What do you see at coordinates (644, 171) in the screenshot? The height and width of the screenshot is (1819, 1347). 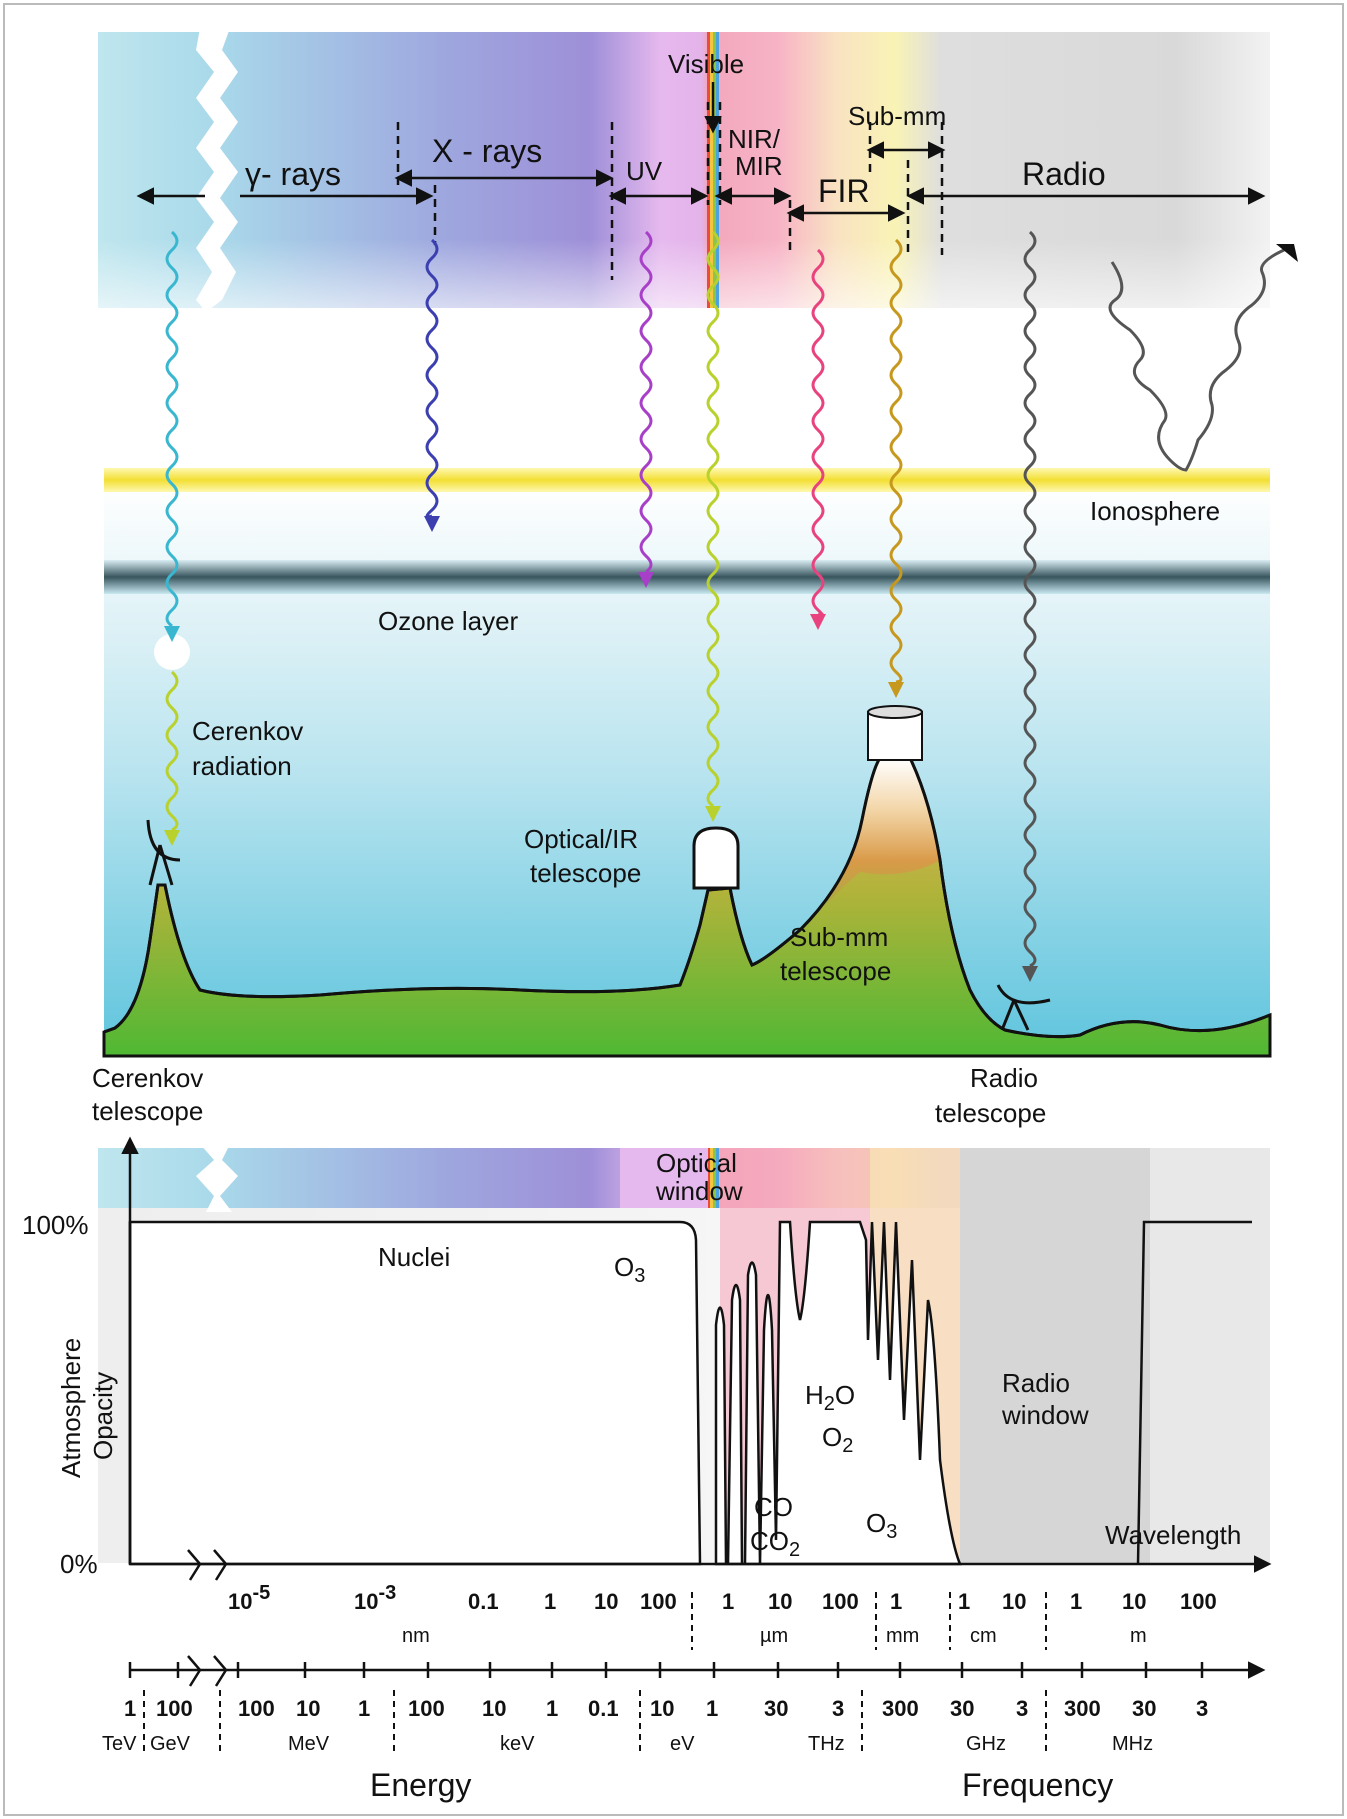 I see `uv-label: UV` at bounding box center [644, 171].